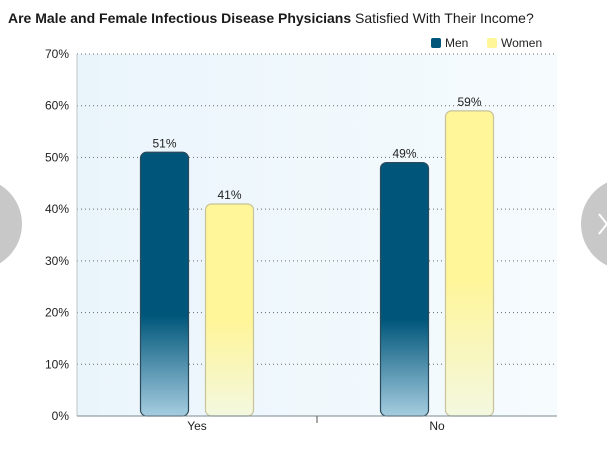 The width and height of the screenshot is (607, 449). I want to click on x-tick-label: No, so click(437, 426).